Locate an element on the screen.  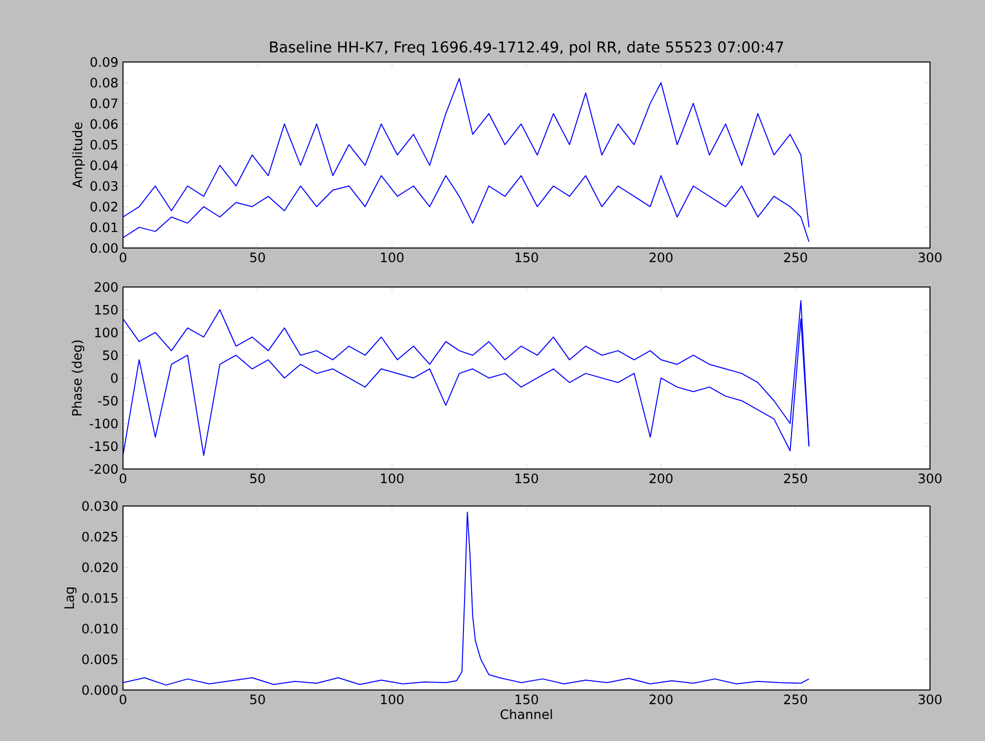
y-tick-label: 0.010 is located at coordinates (100, 629).